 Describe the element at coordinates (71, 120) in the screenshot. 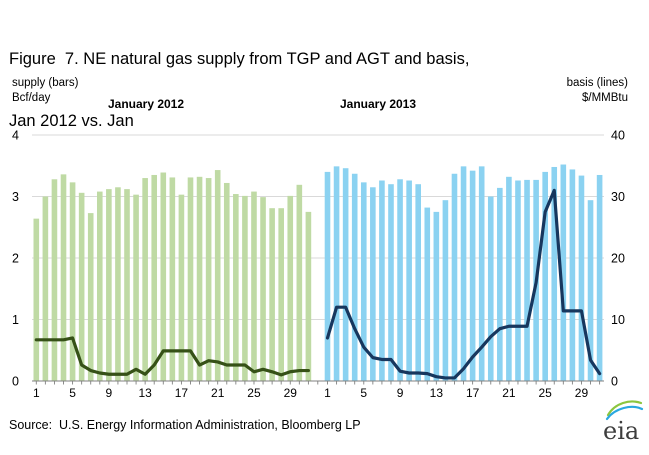

I see `title-line-2: Jan 2012 vs. Jan` at that location.